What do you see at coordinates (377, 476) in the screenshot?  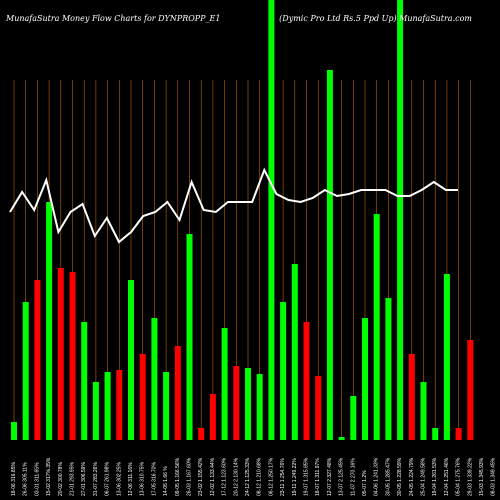 I see `x-tick-label: 04-06 1.241.33%` at bounding box center [377, 476].